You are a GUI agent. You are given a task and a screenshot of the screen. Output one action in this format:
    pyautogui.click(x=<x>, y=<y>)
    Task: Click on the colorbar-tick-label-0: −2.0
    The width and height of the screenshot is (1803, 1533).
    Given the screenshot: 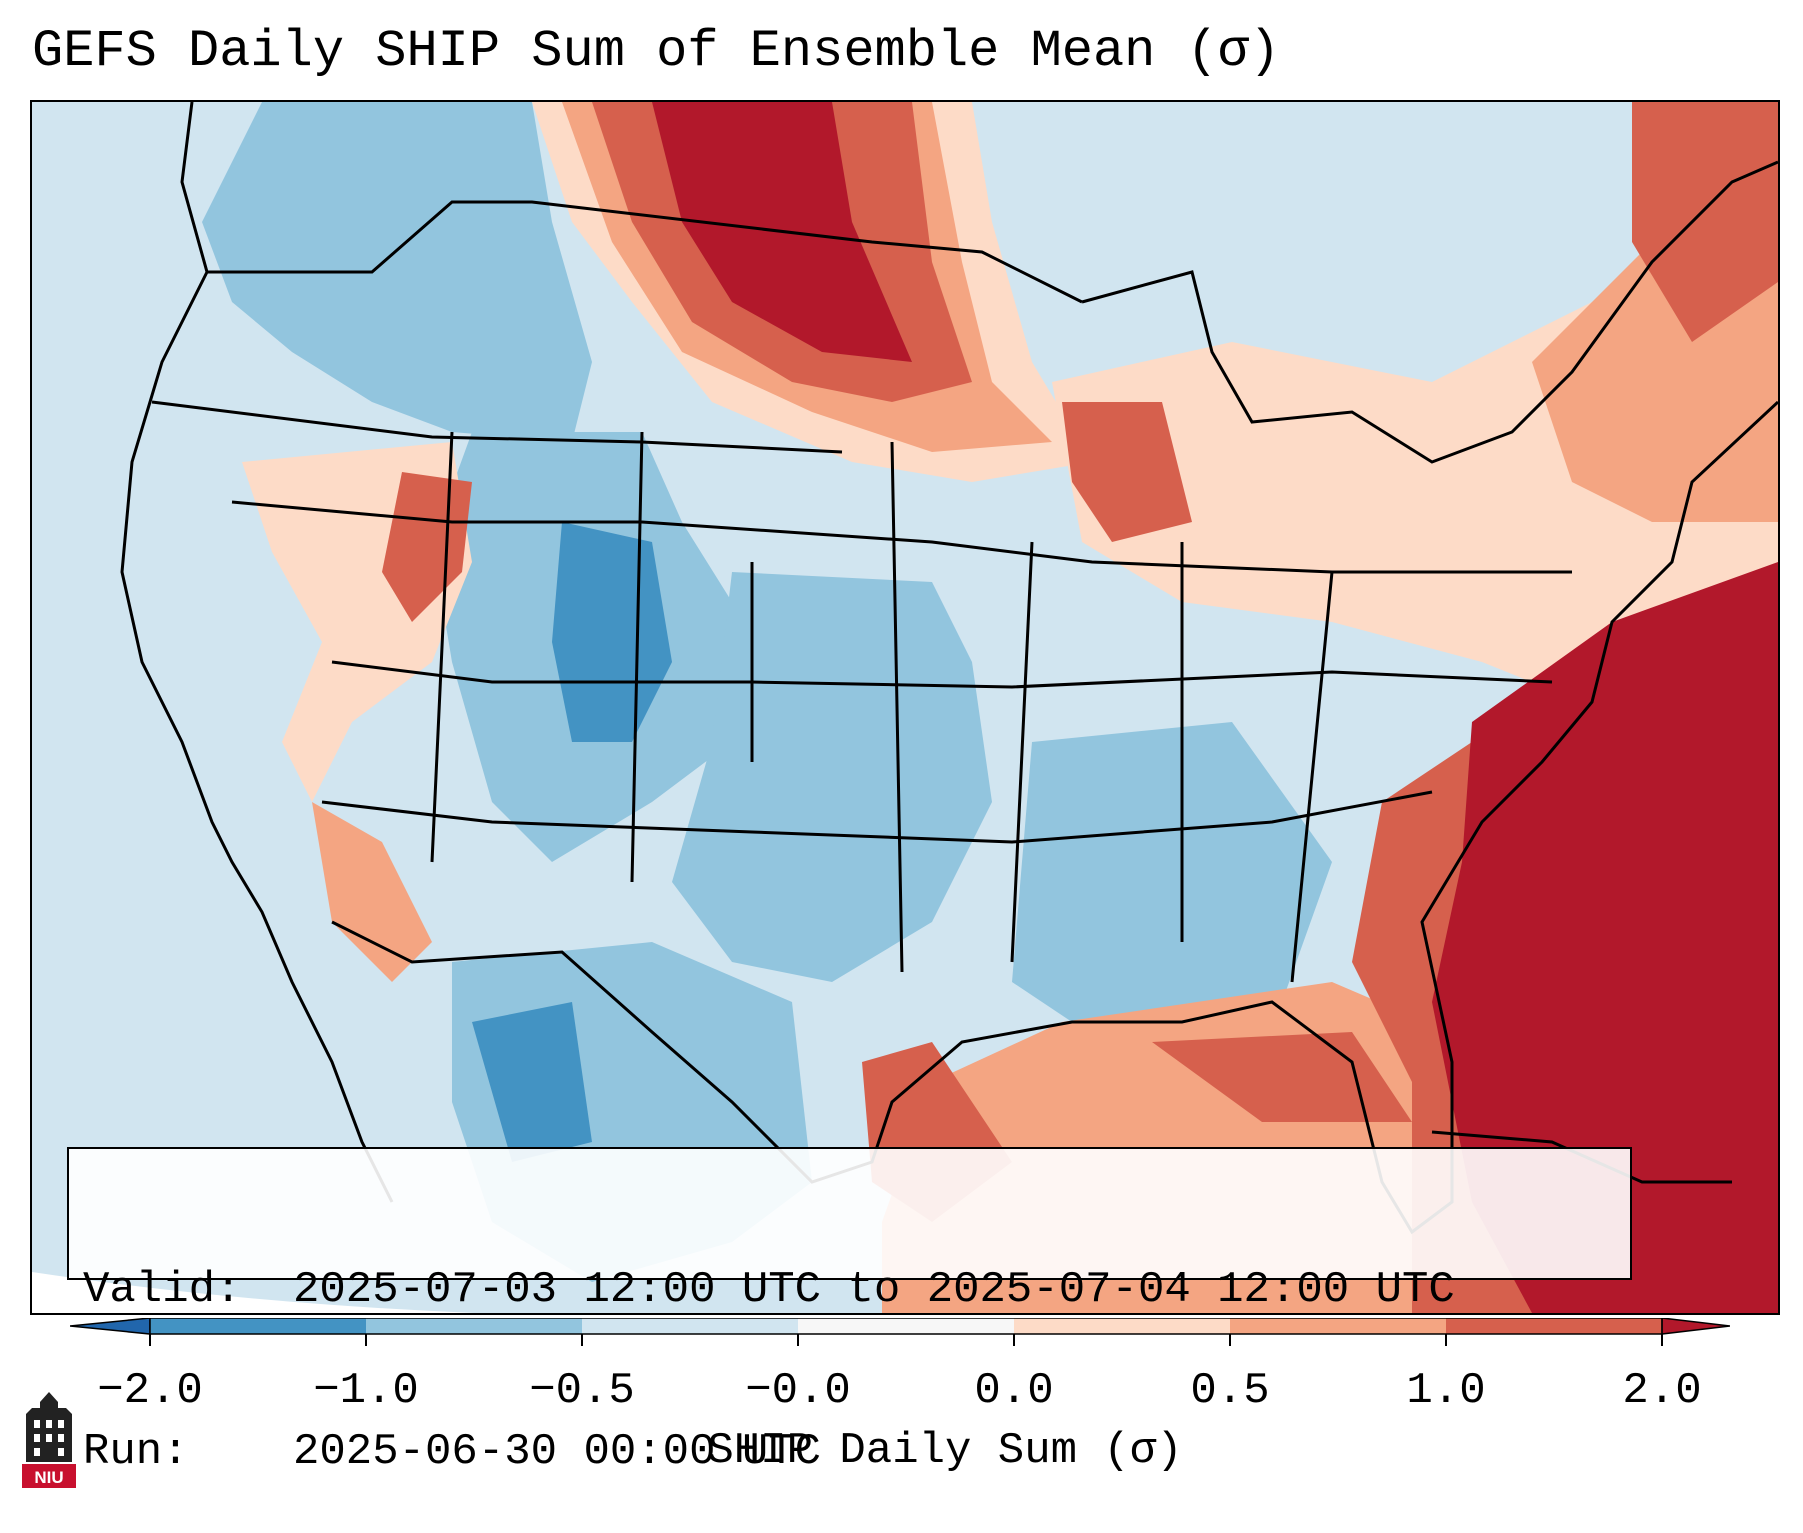 What is the action you would take?
    pyautogui.click(x=150, y=1391)
    